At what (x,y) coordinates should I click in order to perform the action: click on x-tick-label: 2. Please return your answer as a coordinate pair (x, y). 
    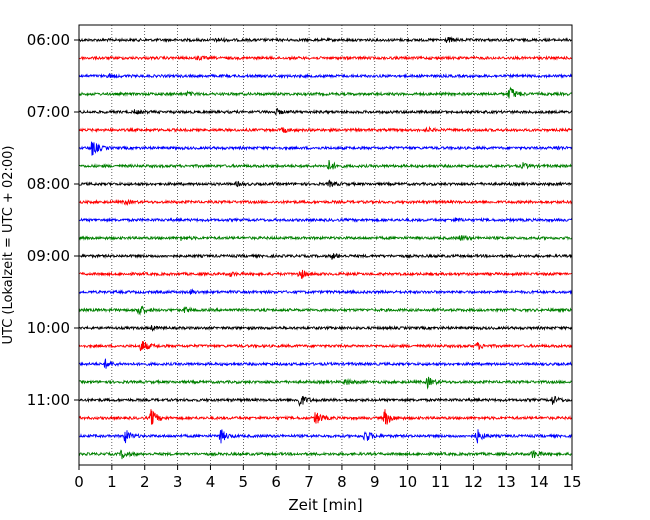
    Looking at the image, I should click on (145, 482).